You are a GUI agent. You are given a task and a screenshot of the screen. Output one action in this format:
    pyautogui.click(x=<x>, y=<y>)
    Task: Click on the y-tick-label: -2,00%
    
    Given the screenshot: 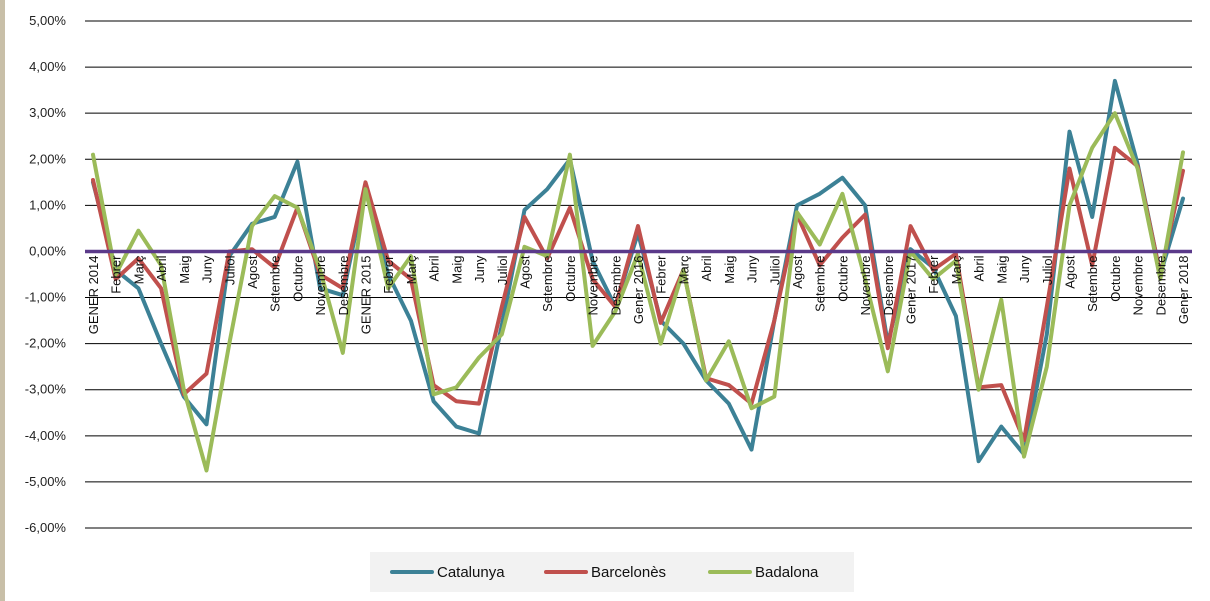 What is the action you would take?
    pyautogui.click(x=46, y=343)
    